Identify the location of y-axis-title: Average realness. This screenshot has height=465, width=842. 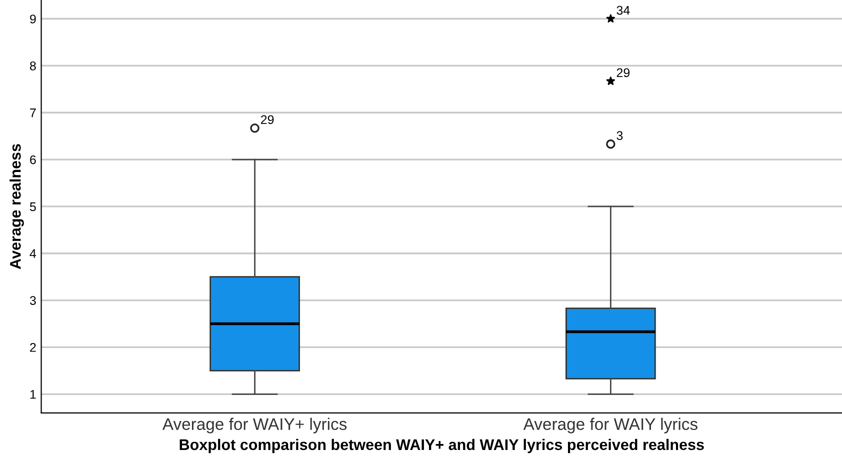
(17, 207).